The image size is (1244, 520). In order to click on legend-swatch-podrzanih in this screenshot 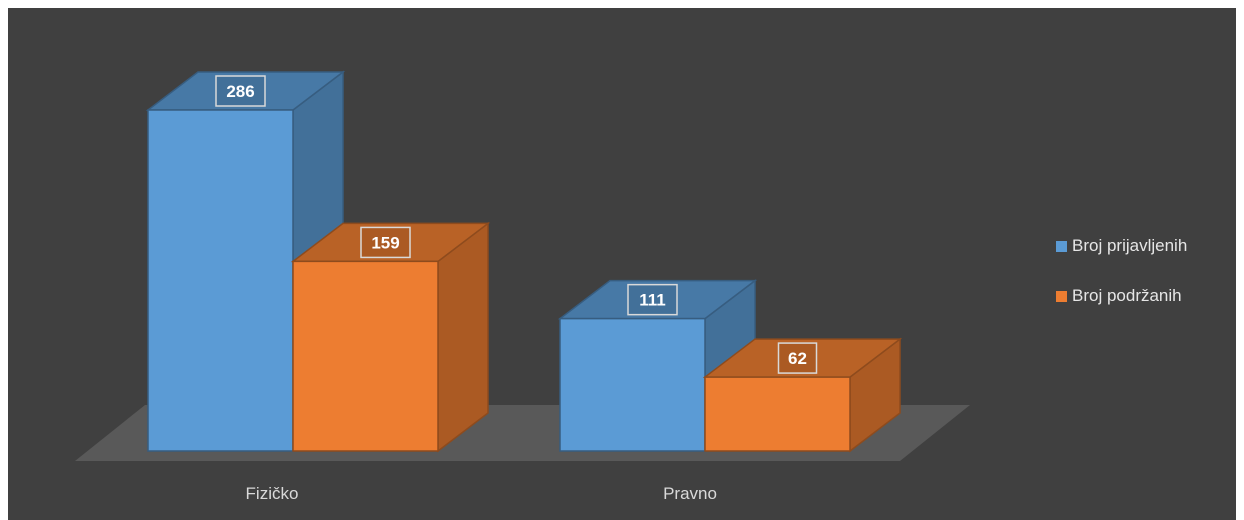, I will do `click(1061, 296)`.